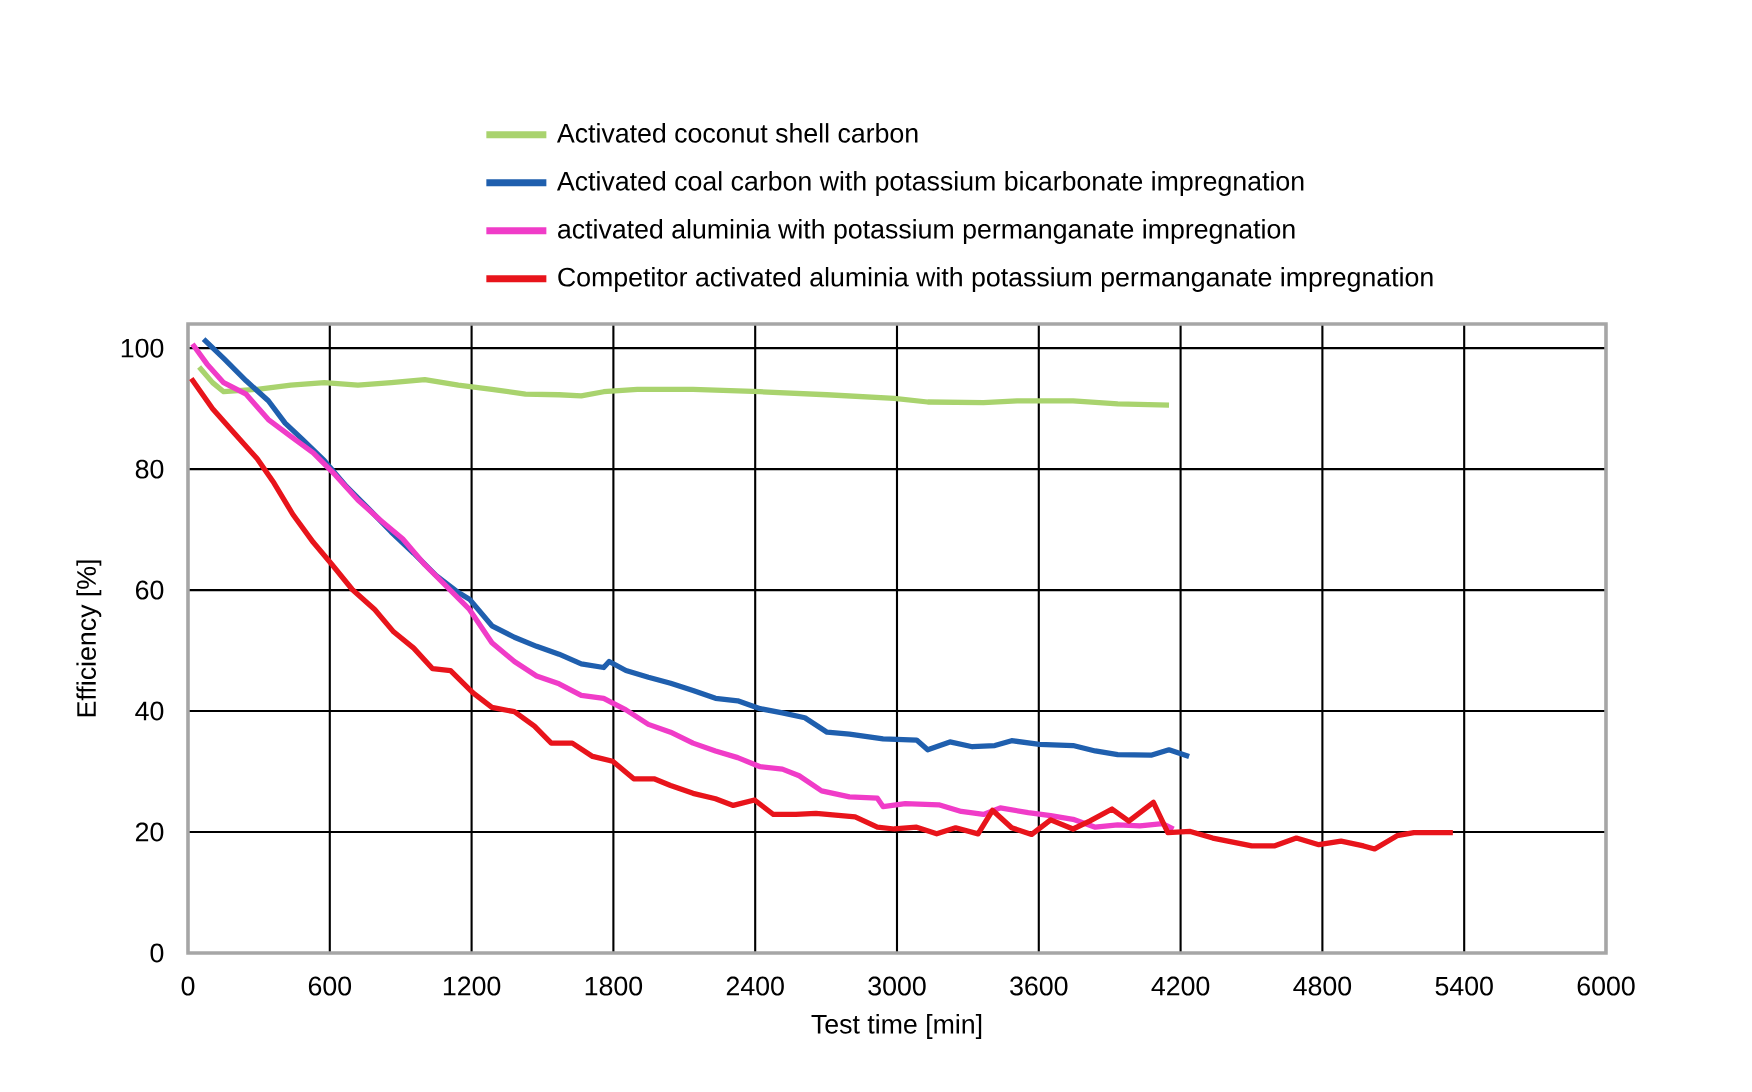 The height and width of the screenshot is (1092, 1752). I want to click on y-tick-label: 0, so click(157, 953).